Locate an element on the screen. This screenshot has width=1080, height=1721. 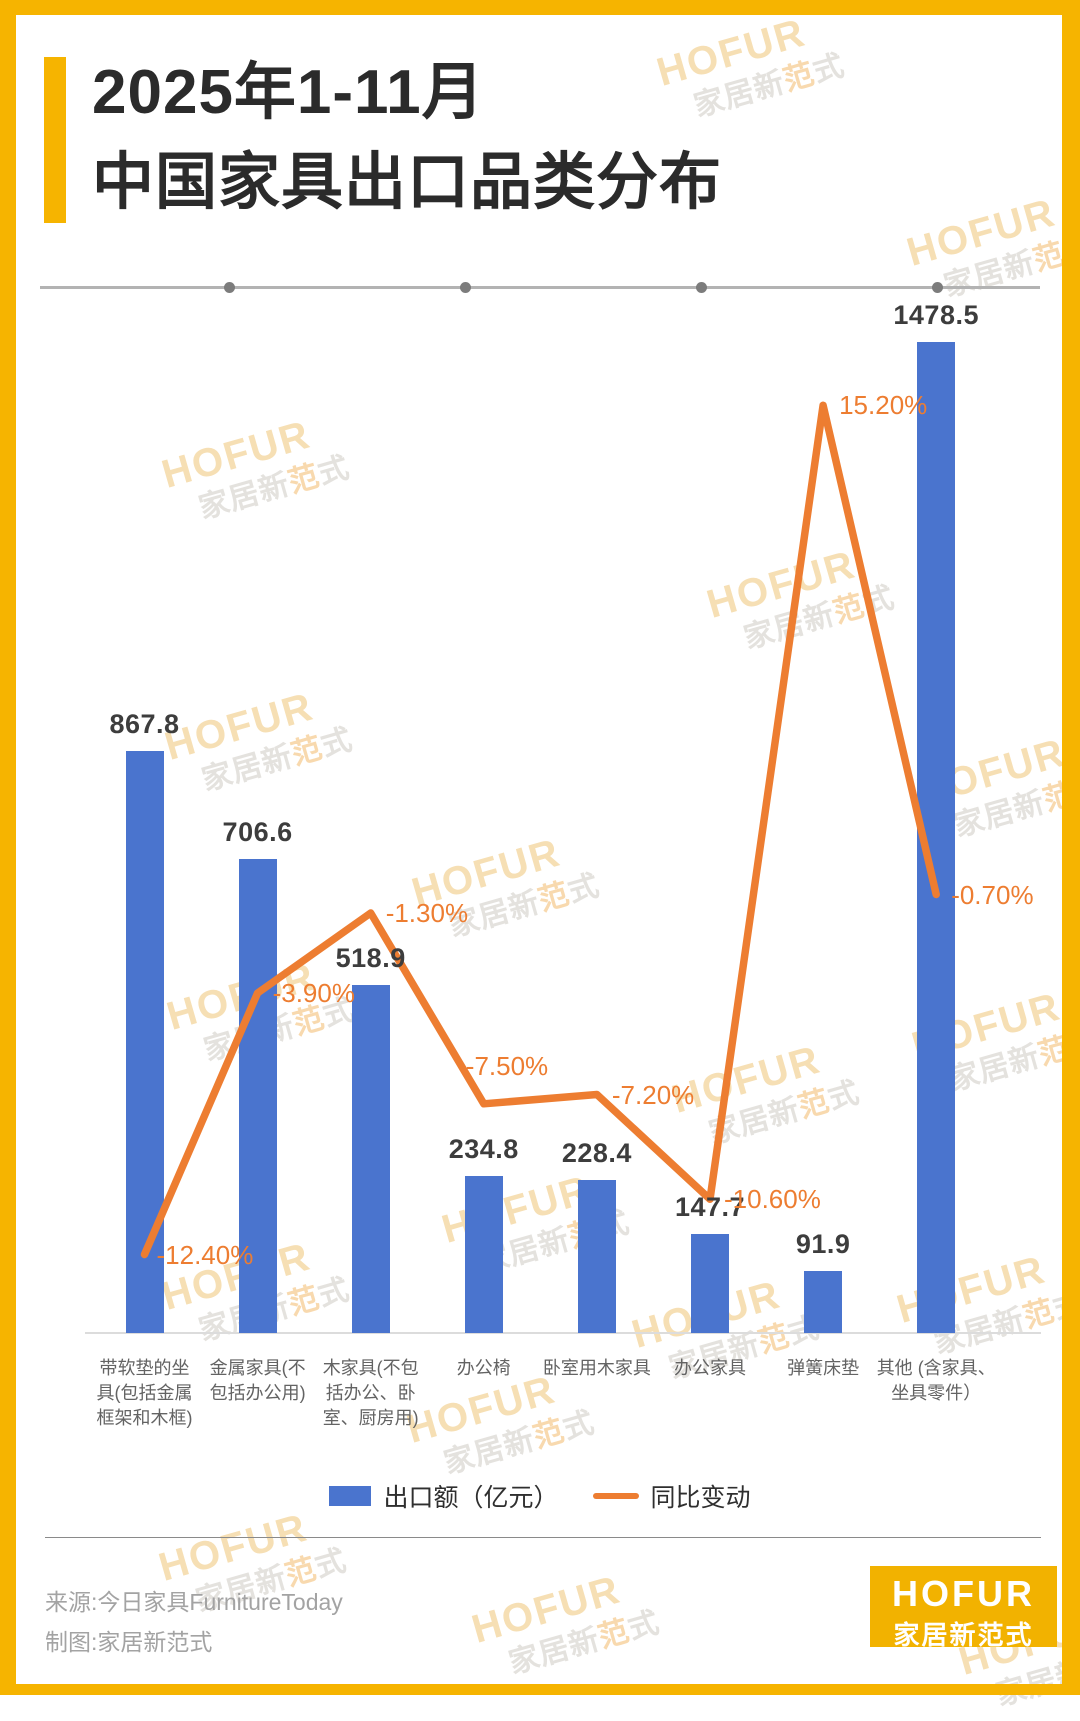
brand-name: HOFUR is located at coordinates (963, 1593).